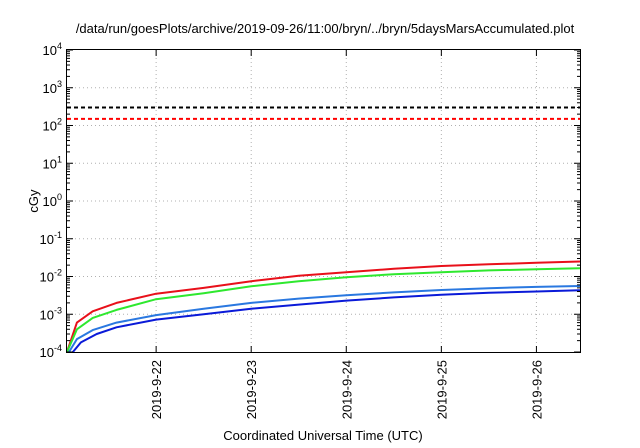 The width and height of the screenshot is (640, 448). Describe the element at coordinates (346, 389) in the screenshot. I see `x-tick-label: 2019-9-24` at that location.